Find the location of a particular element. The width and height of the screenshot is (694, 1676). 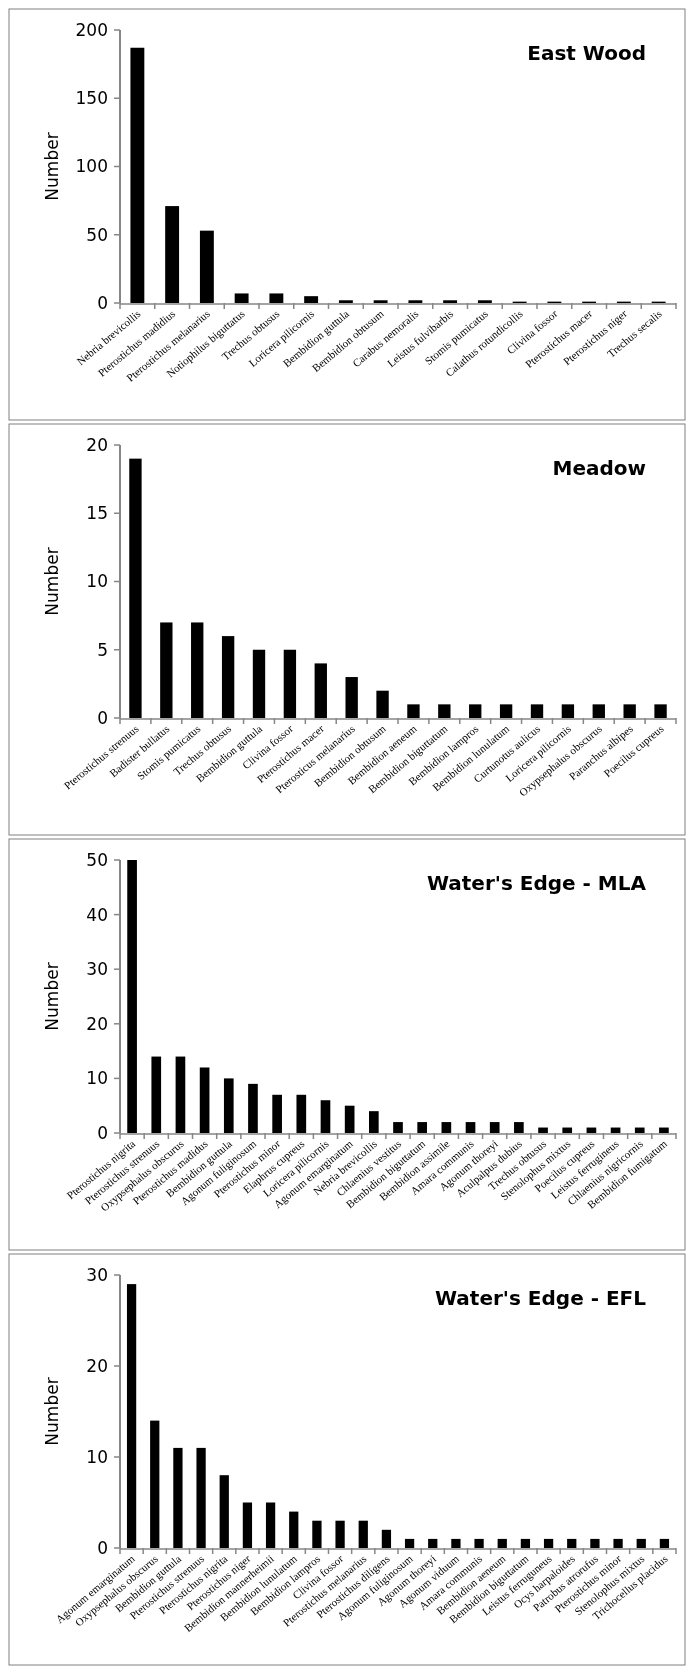

y-tick-label: 100 is located at coordinates (91, 166).